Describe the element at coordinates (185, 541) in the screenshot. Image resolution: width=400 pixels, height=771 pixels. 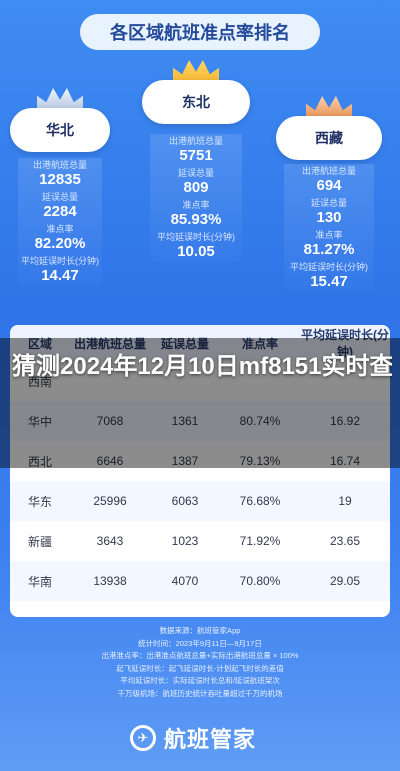
I see `table-cell: 1023` at that location.